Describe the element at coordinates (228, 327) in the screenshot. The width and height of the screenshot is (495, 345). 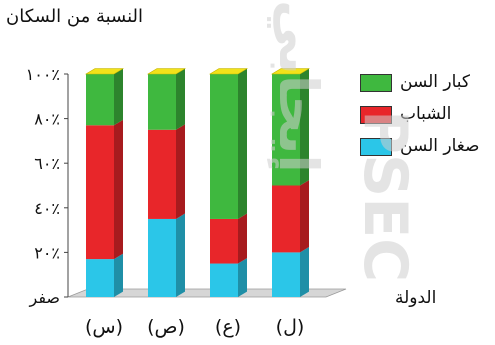
I see `x-category-label: (ع)` at that location.